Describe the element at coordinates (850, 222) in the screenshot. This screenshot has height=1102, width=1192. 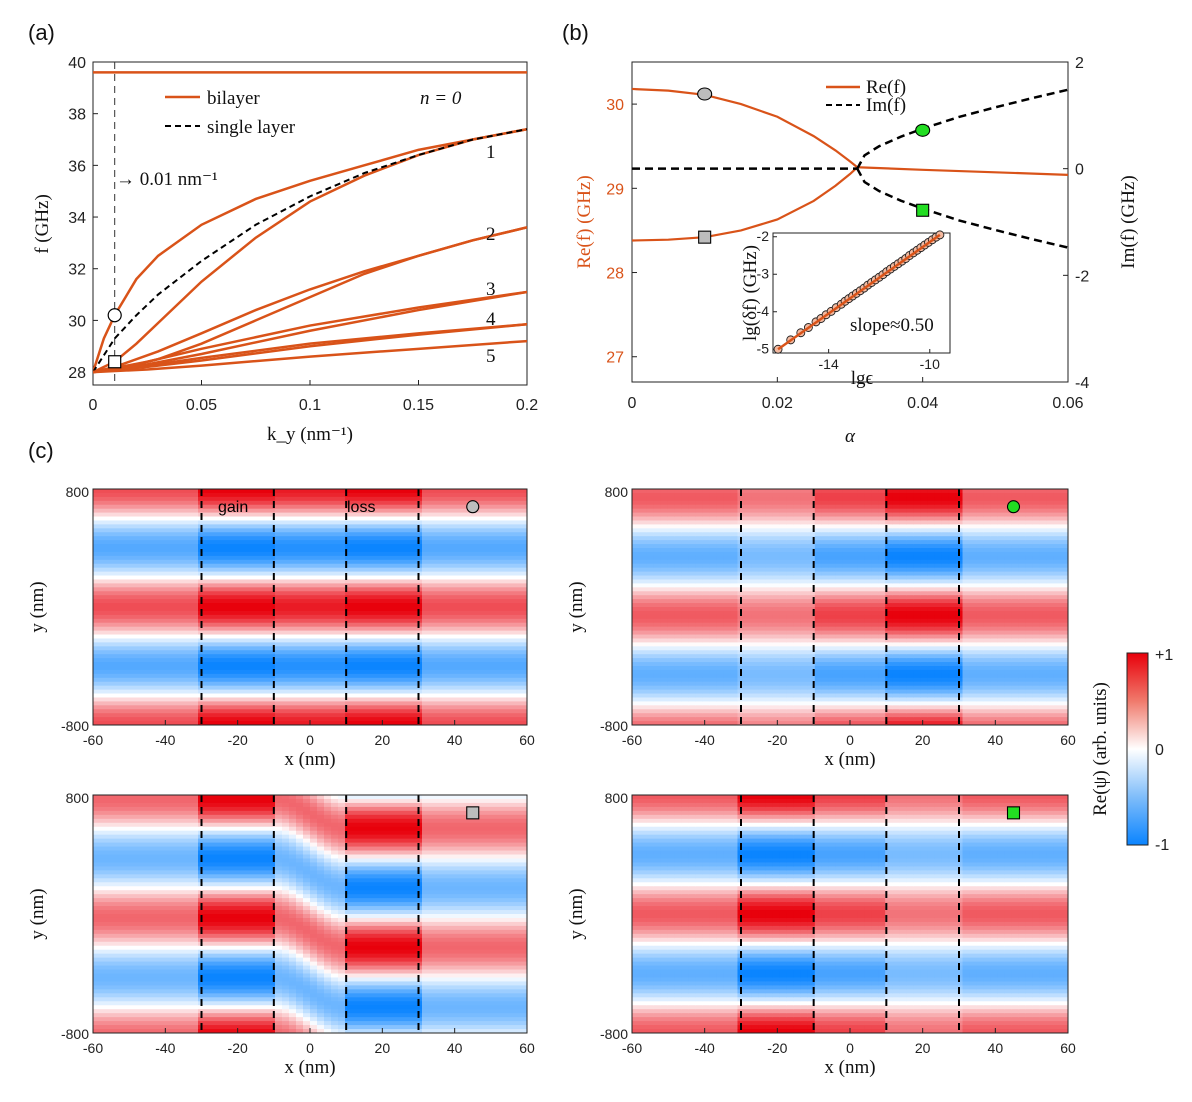
I see `panel-b-frame` at that location.